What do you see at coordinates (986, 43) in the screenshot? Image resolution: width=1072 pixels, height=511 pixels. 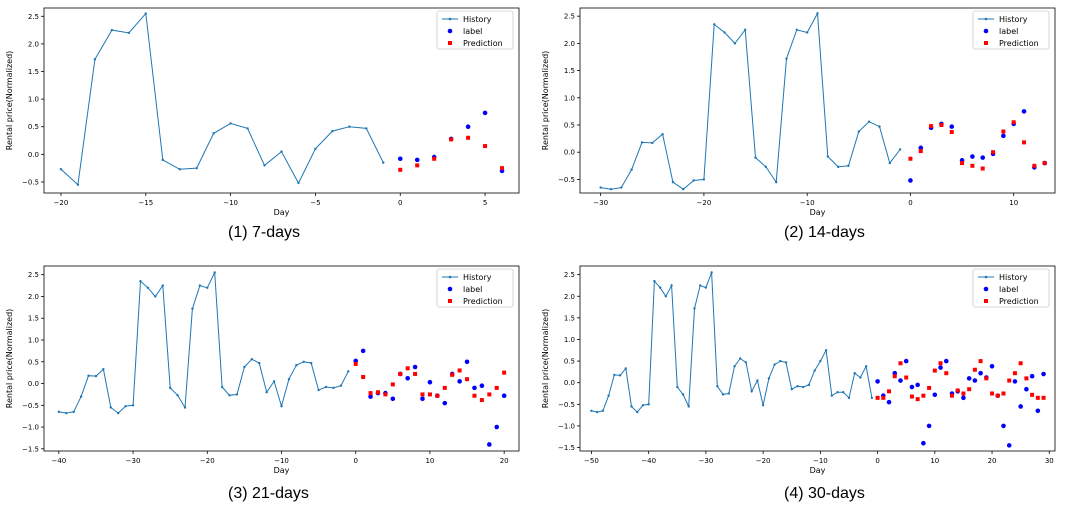 I see `legend-prediction-swatch` at bounding box center [986, 43].